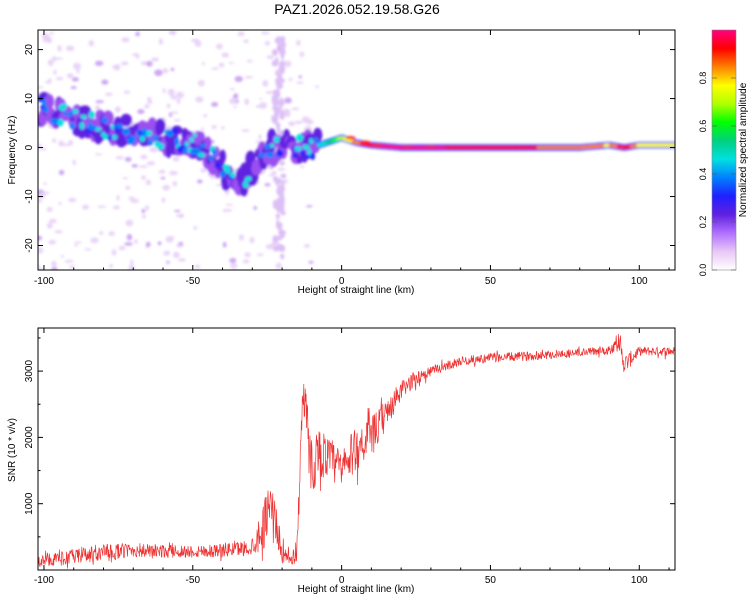  I want to click on colorbar-frame, so click(724, 150).